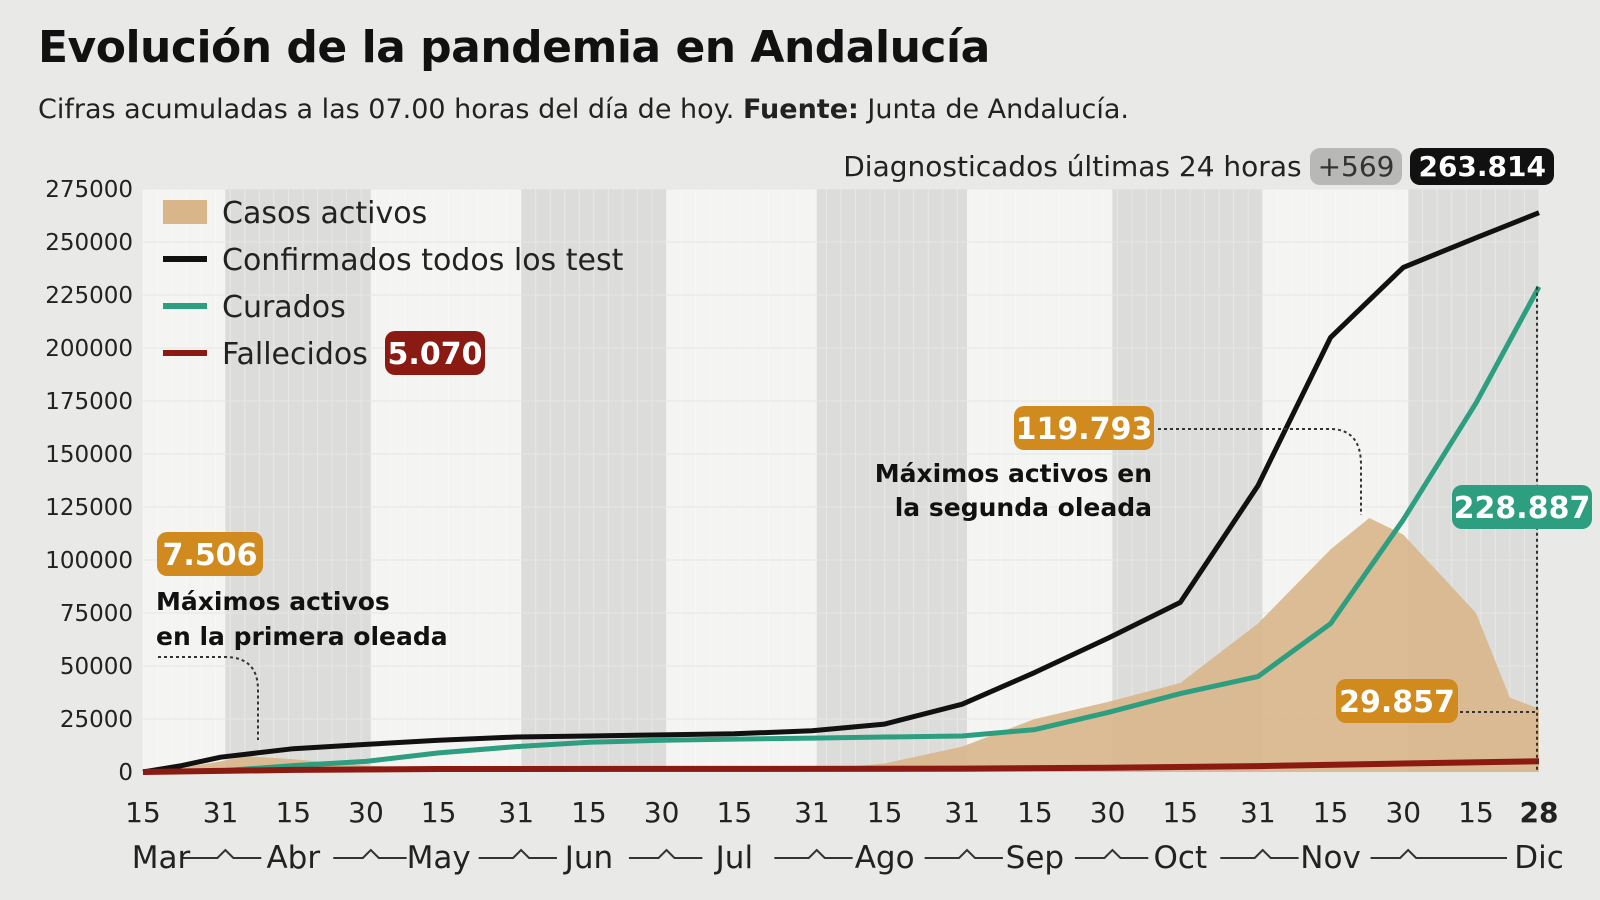  What do you see at coordinates (89, 243) in the screenshot?
I see `y-tick-label: 250000` at bounding box center [89, 243].